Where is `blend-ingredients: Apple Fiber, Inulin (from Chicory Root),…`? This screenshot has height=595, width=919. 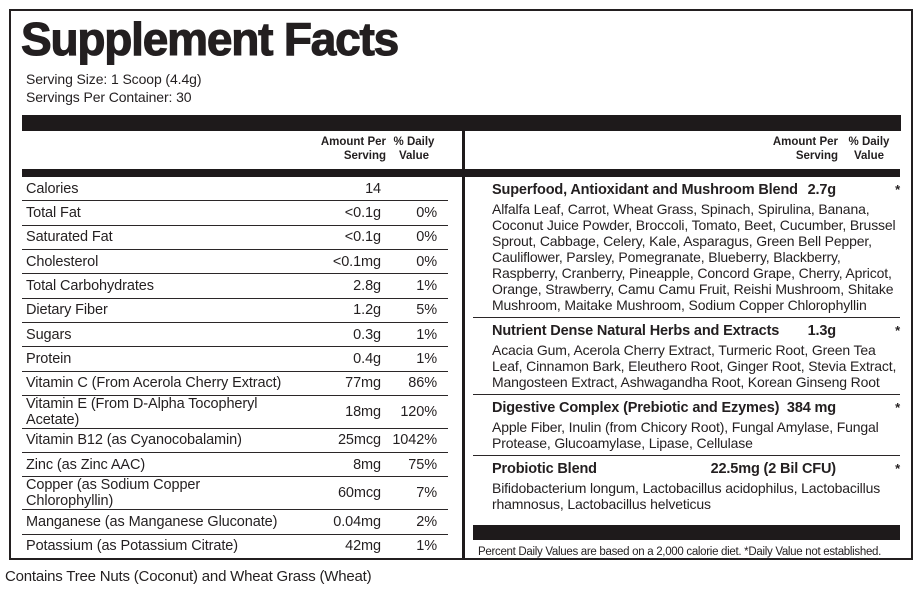
blend-ingredients: Apple Fiber, Inulin (from Chicory Root),… is located at coordinates (685, 435).